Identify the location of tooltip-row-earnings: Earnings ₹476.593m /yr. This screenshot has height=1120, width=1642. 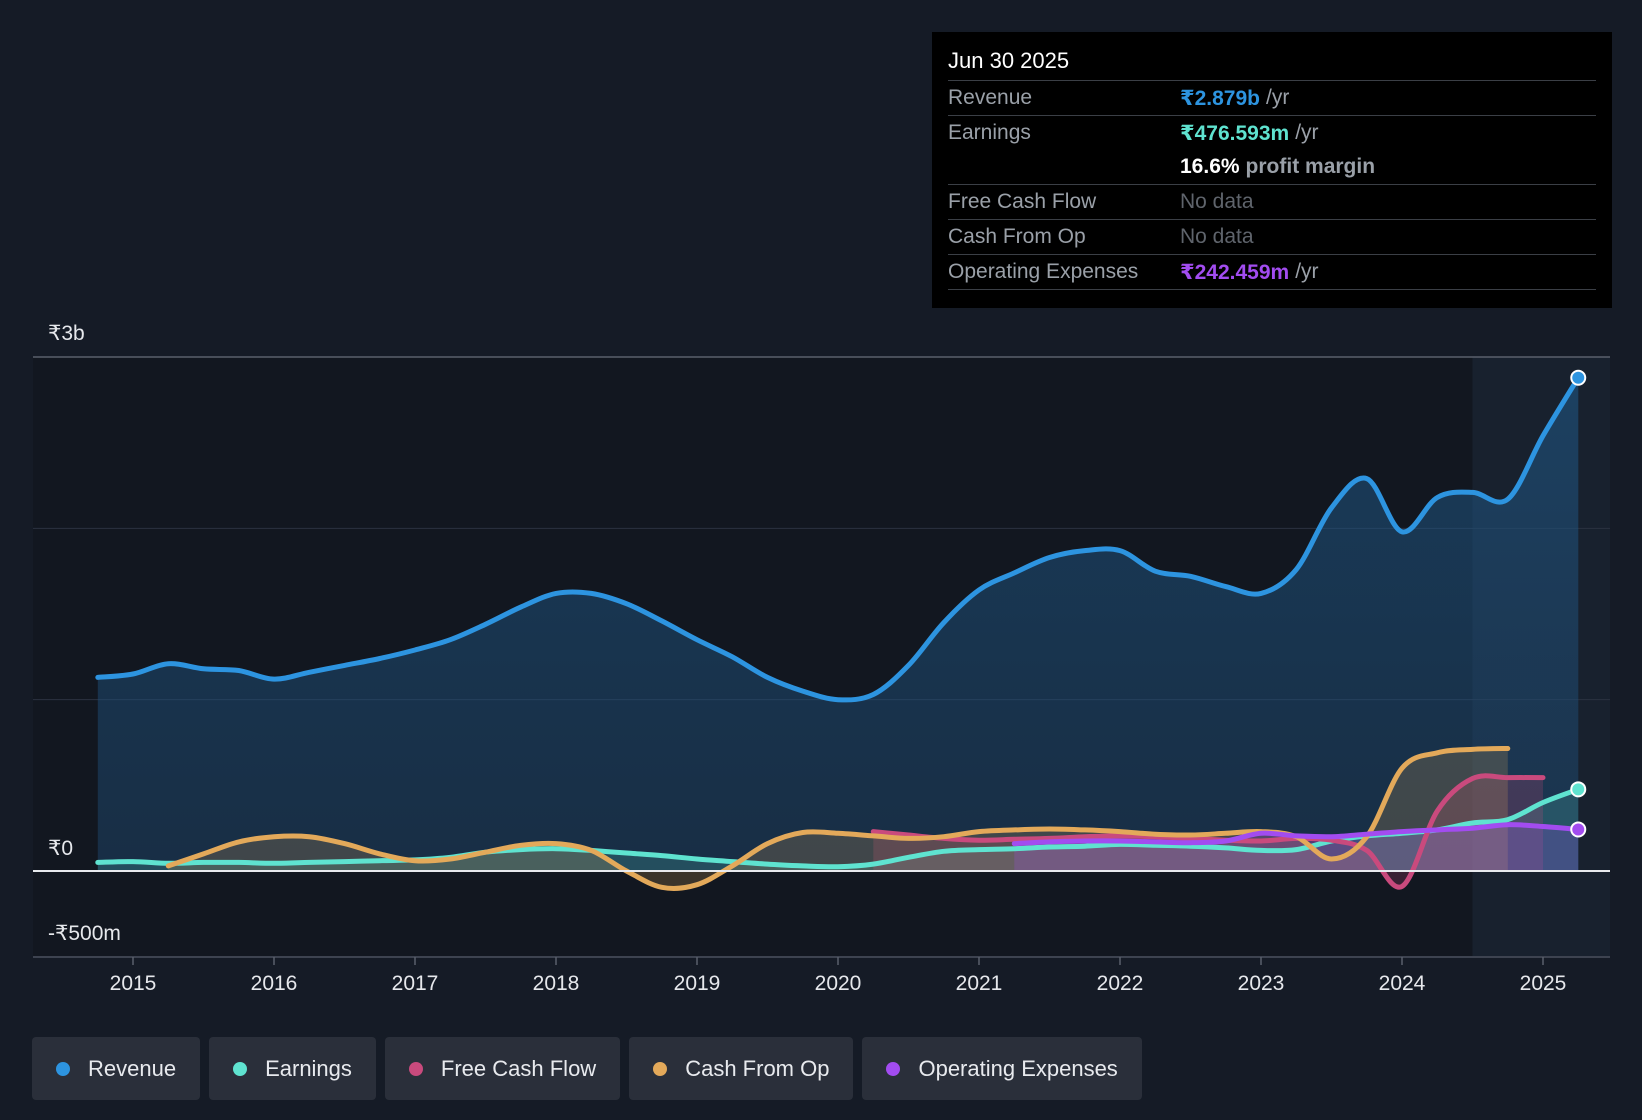
(1272, 132).